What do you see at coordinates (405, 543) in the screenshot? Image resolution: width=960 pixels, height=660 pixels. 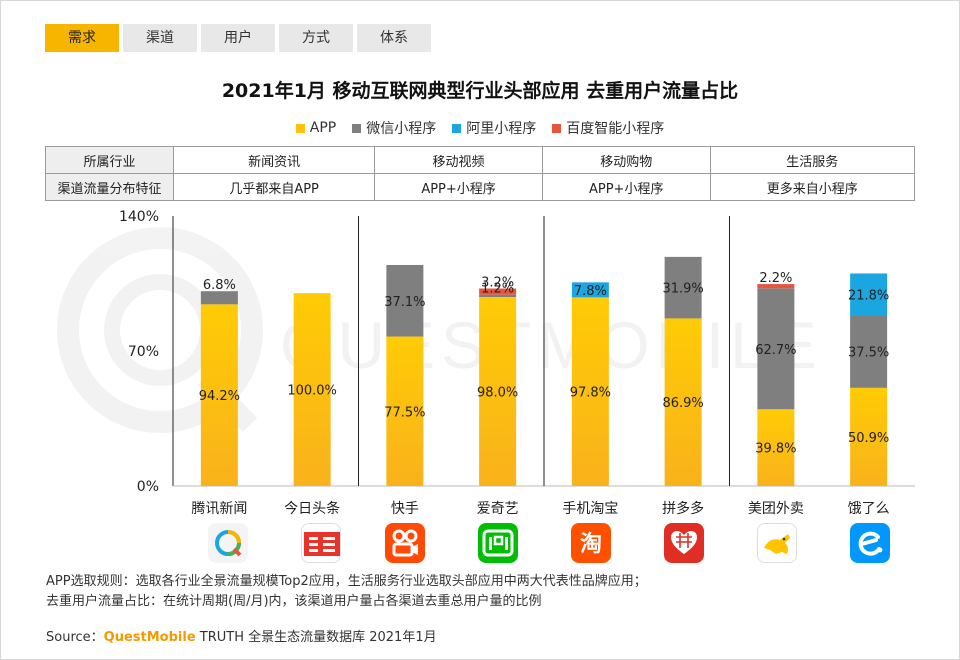 I see `kuaishou-icon` at bounding box center [405, 543].